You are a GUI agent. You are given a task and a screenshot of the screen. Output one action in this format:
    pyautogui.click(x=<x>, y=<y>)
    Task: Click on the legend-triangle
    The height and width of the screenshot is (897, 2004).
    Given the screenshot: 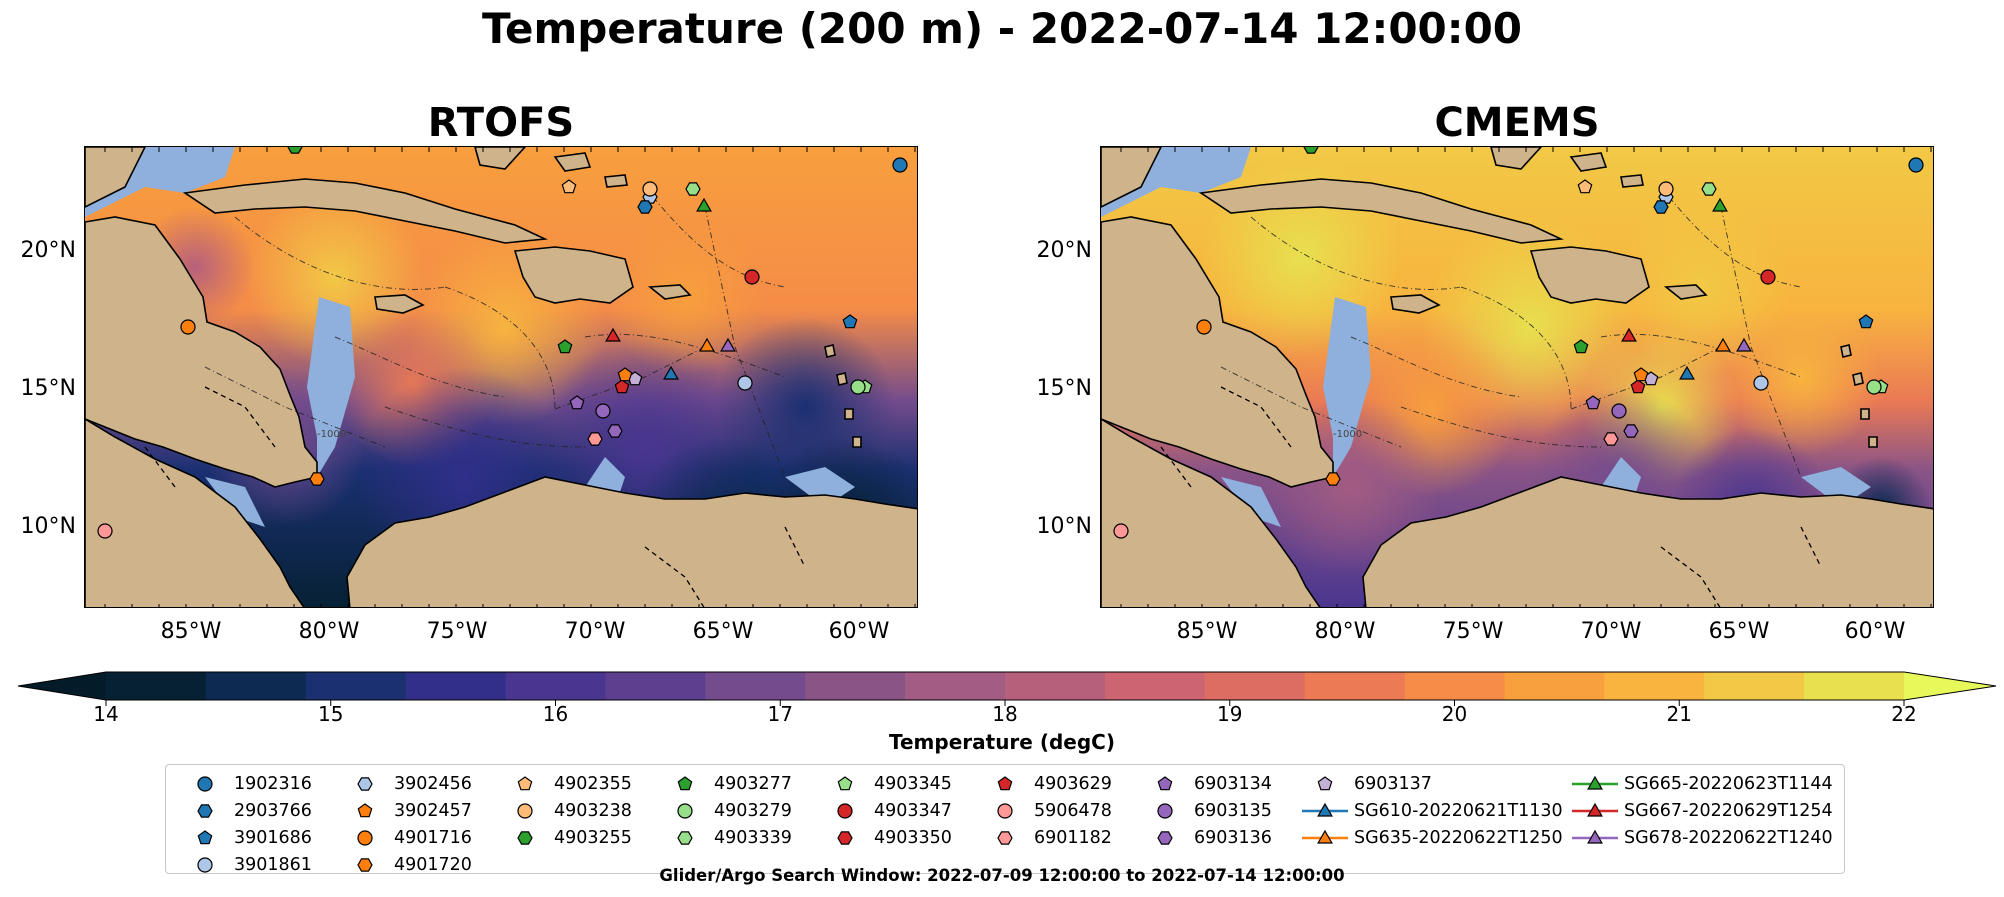 What is the action you would take?
    pyautogui.click(x=1595, y=836)
    